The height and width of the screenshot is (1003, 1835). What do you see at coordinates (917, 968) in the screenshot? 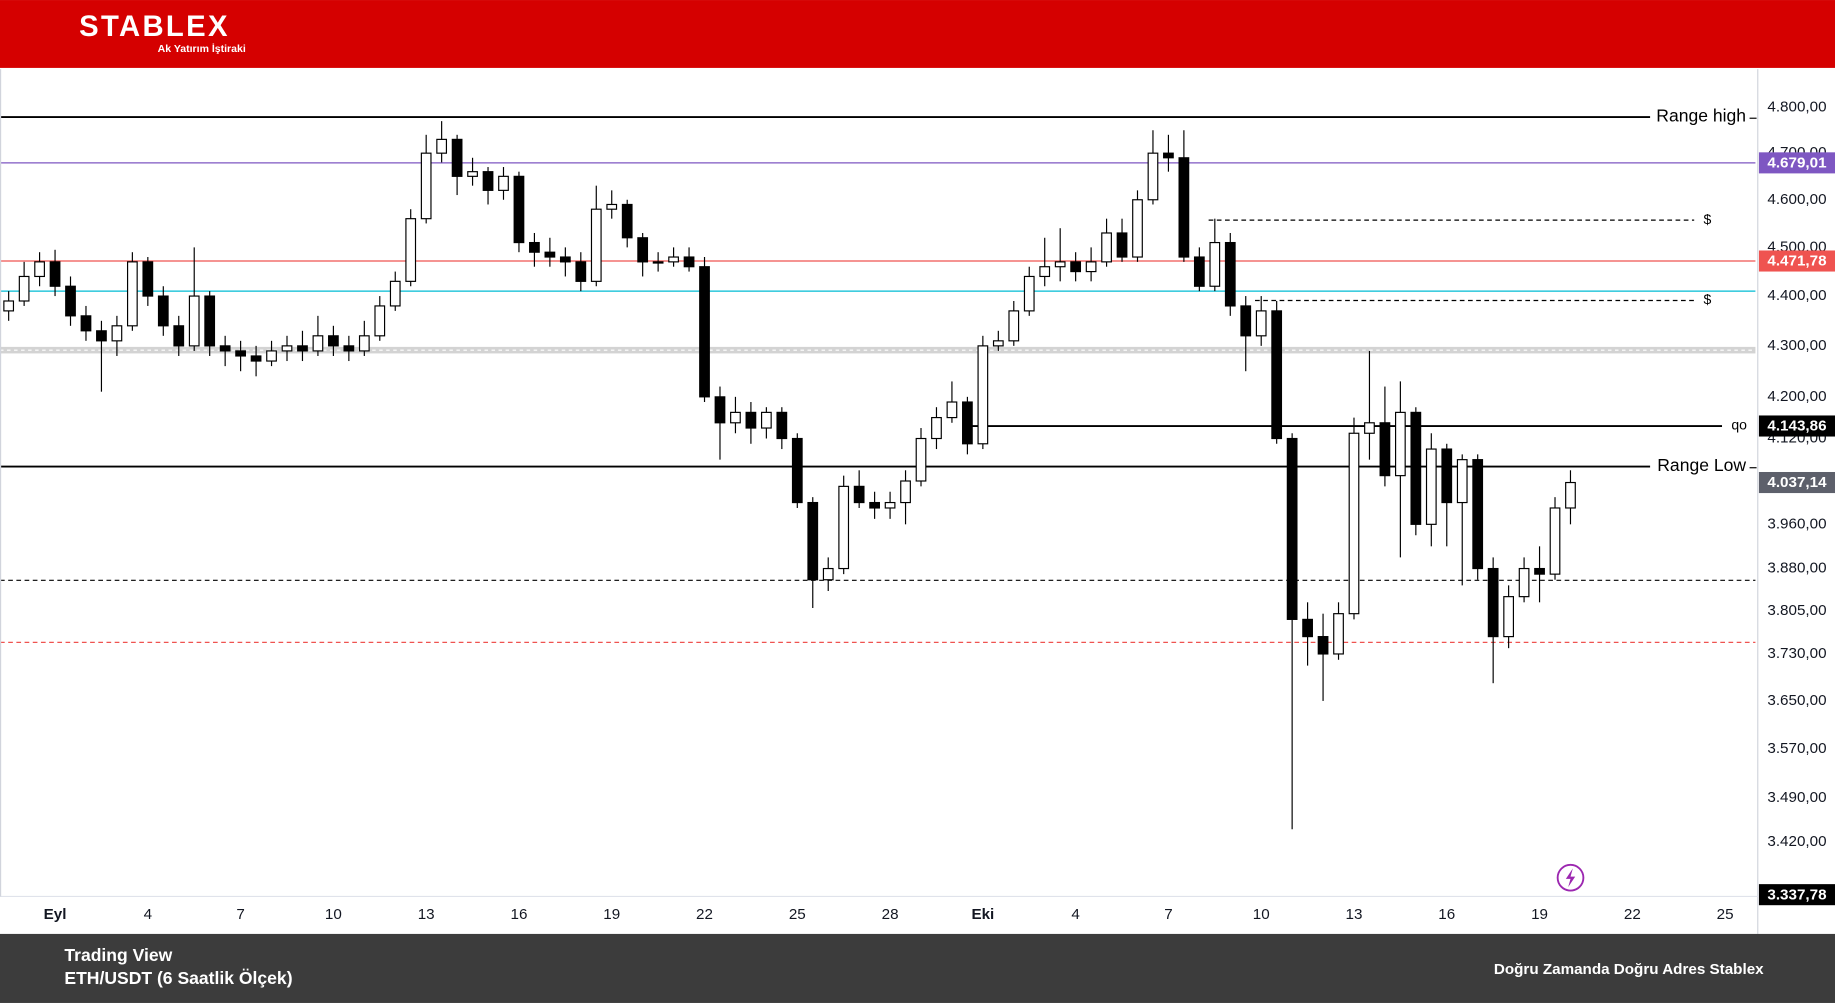
I see `footer-bar` at bounding box center [917, 968].